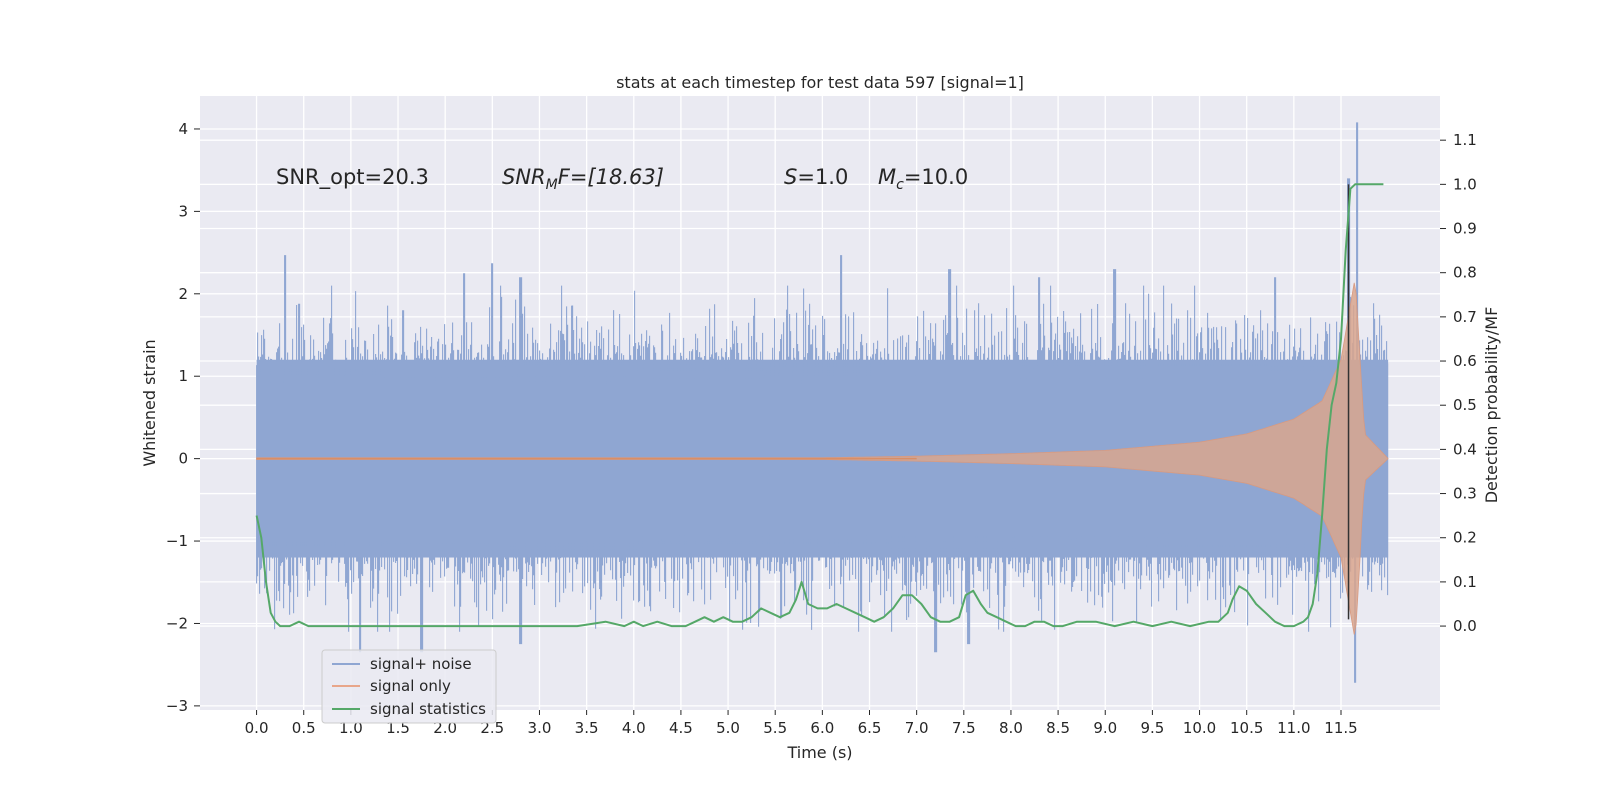 The image size is (1600, 800). Describe the element at coordinates (1011, 728) in the screenshot. I see `x-tick-label-16: 8.0` at that location.